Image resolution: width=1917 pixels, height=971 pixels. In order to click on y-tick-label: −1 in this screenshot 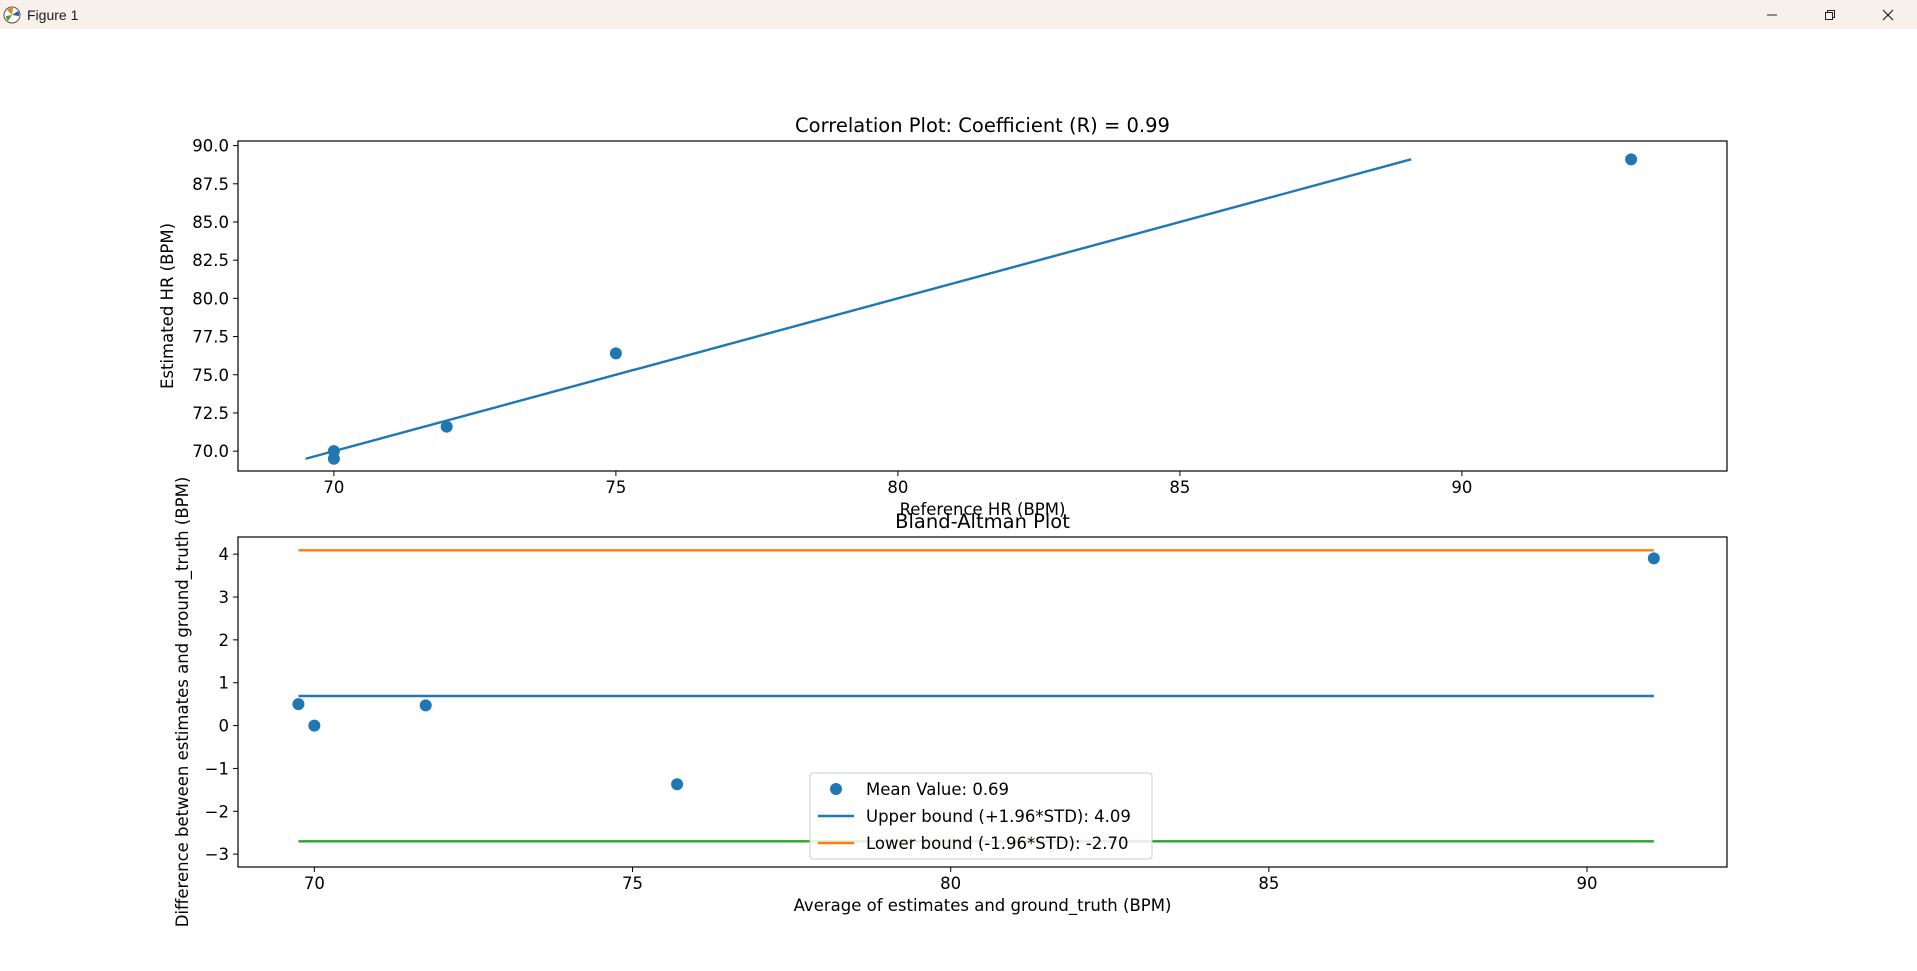, I will do `click(217, 768)`.